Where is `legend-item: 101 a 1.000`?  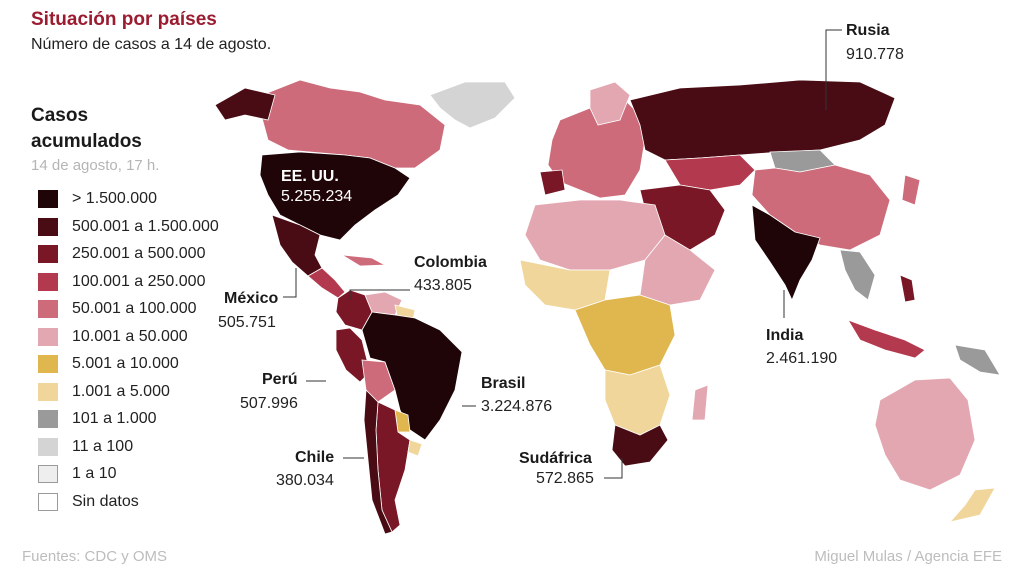 legend-item: 101 a 1.000 is located at coordinates (153, 419).